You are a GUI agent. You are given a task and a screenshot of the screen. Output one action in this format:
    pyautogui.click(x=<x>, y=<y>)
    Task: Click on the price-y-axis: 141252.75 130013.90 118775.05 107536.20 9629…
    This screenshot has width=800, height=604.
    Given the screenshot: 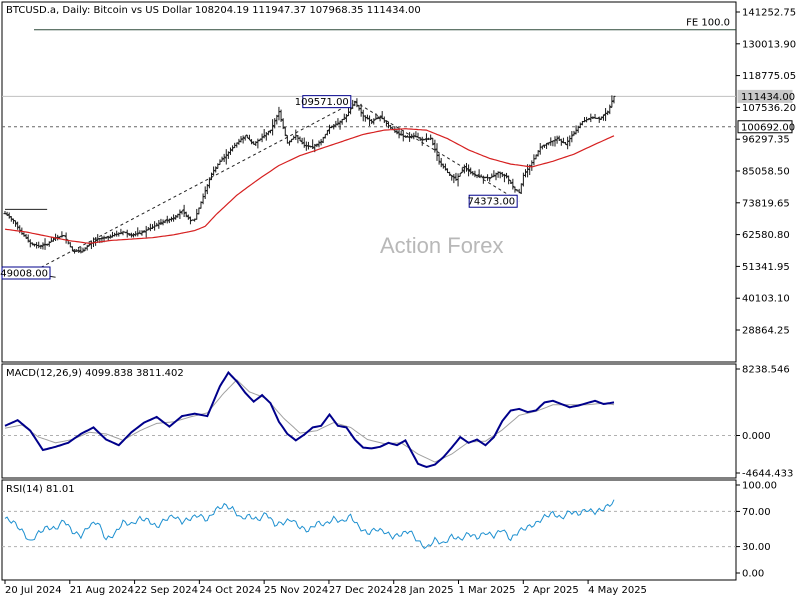 What is the action you would take?
    pyautogui.click(x=766, y=172)
    